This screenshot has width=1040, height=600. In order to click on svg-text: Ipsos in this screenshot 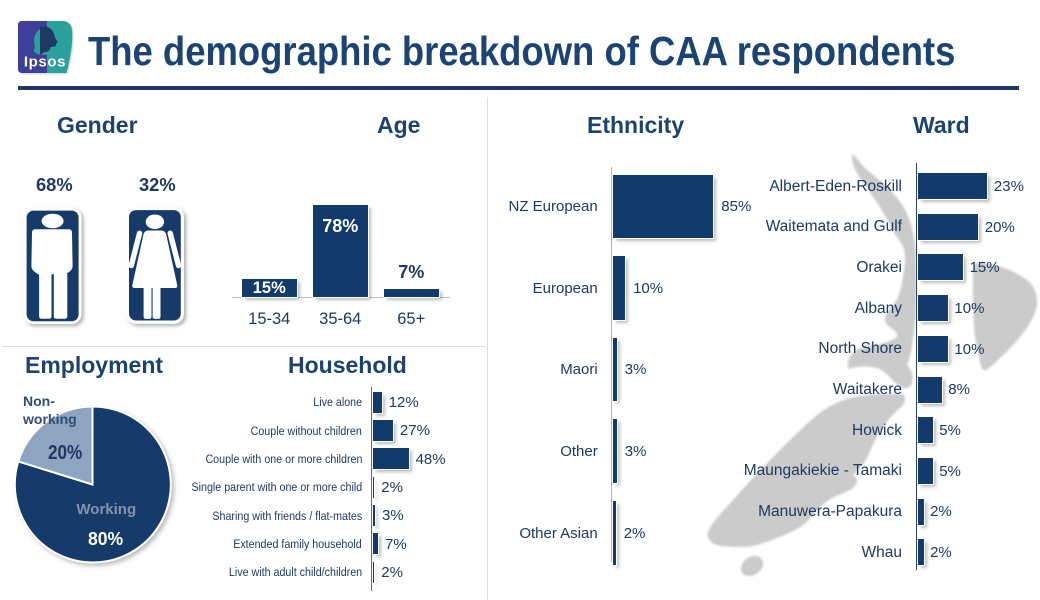, I will do `click(45, 62)`.